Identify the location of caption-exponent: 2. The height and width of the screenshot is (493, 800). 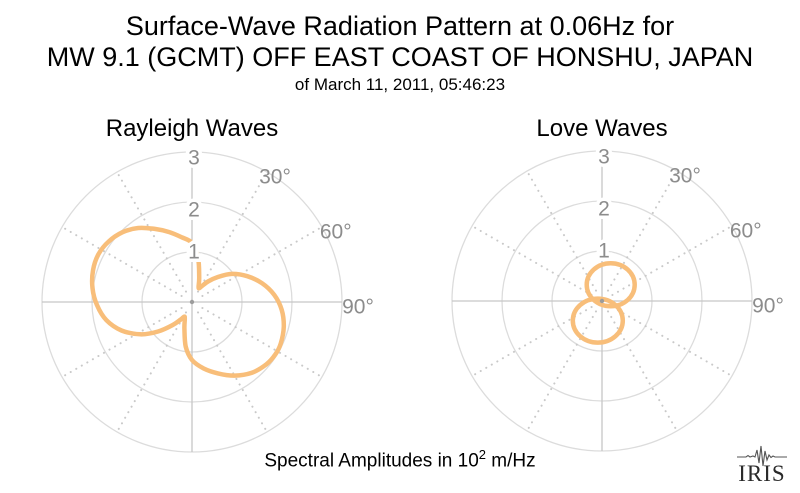
(482, 454).